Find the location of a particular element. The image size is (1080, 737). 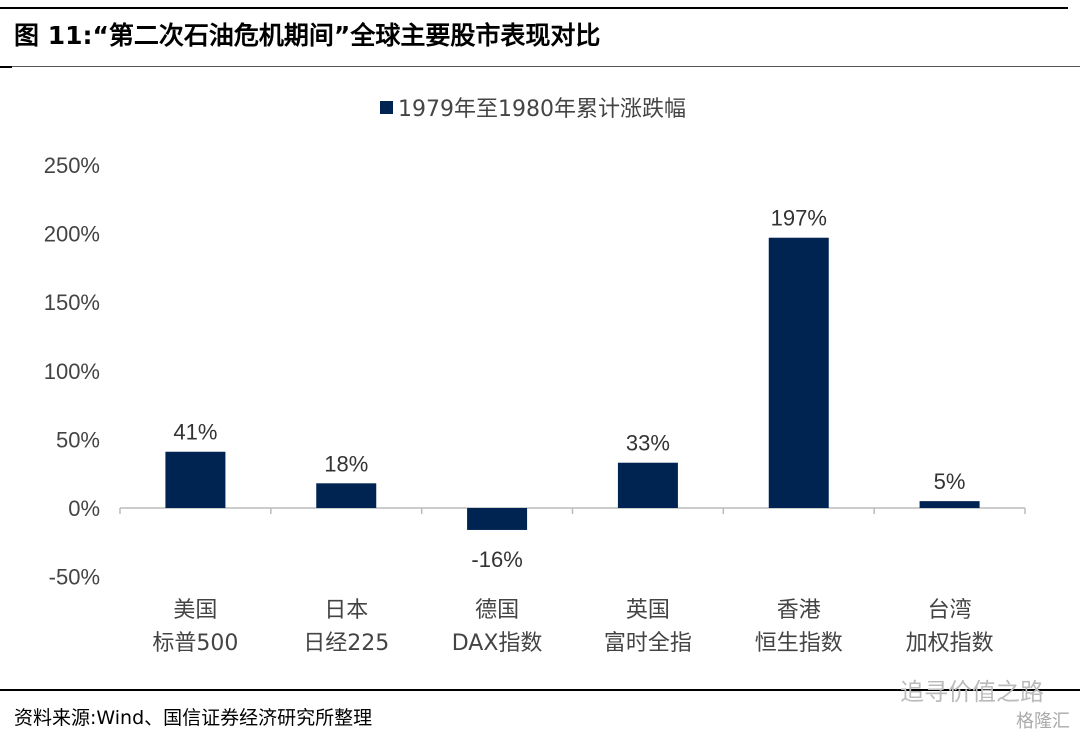

bottom-rule is located at coordinates (540, 690).